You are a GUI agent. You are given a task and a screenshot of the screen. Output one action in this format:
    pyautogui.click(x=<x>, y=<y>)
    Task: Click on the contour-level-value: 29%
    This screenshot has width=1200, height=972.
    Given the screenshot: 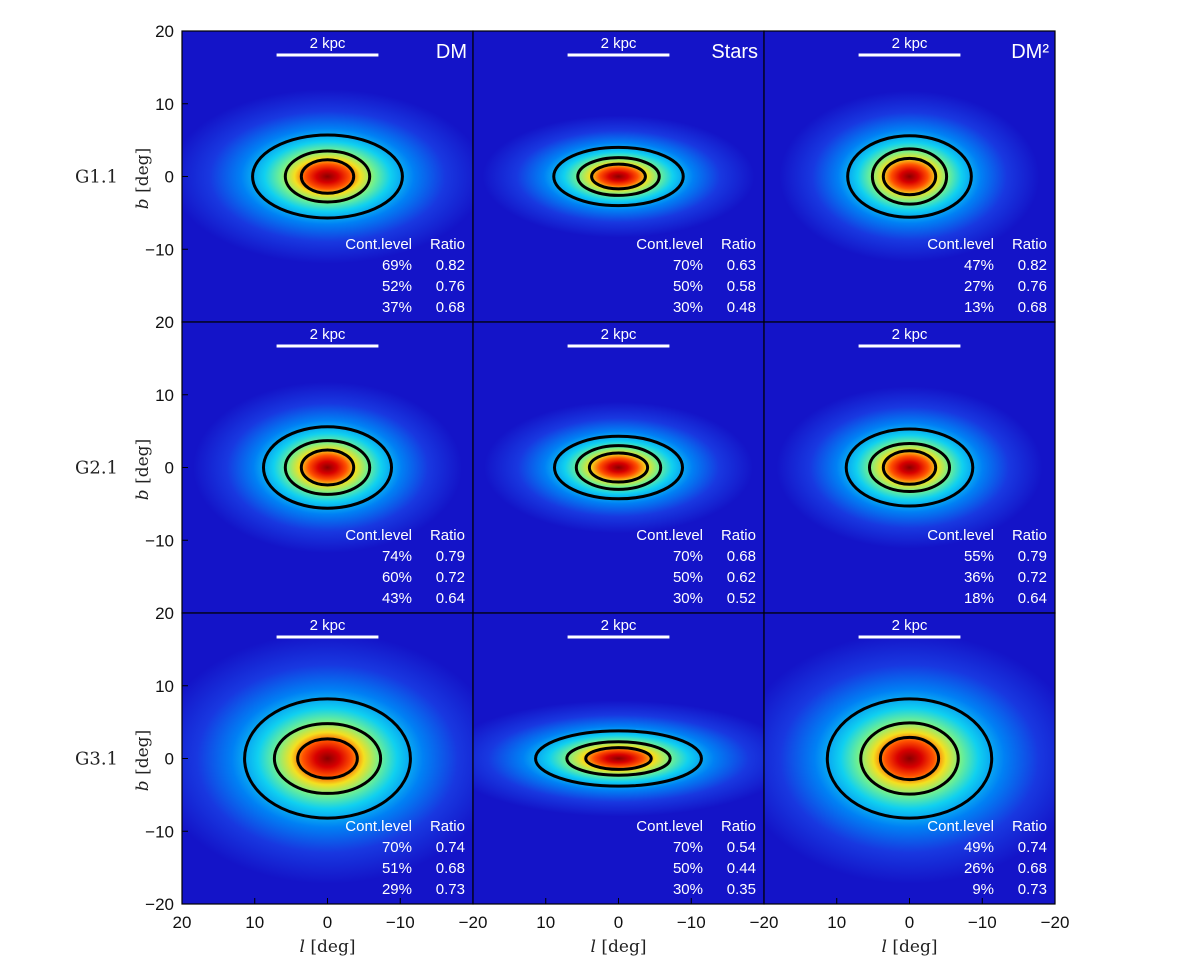 What is the action you would take?
    pyautogui.click(x=397, y=889)
    